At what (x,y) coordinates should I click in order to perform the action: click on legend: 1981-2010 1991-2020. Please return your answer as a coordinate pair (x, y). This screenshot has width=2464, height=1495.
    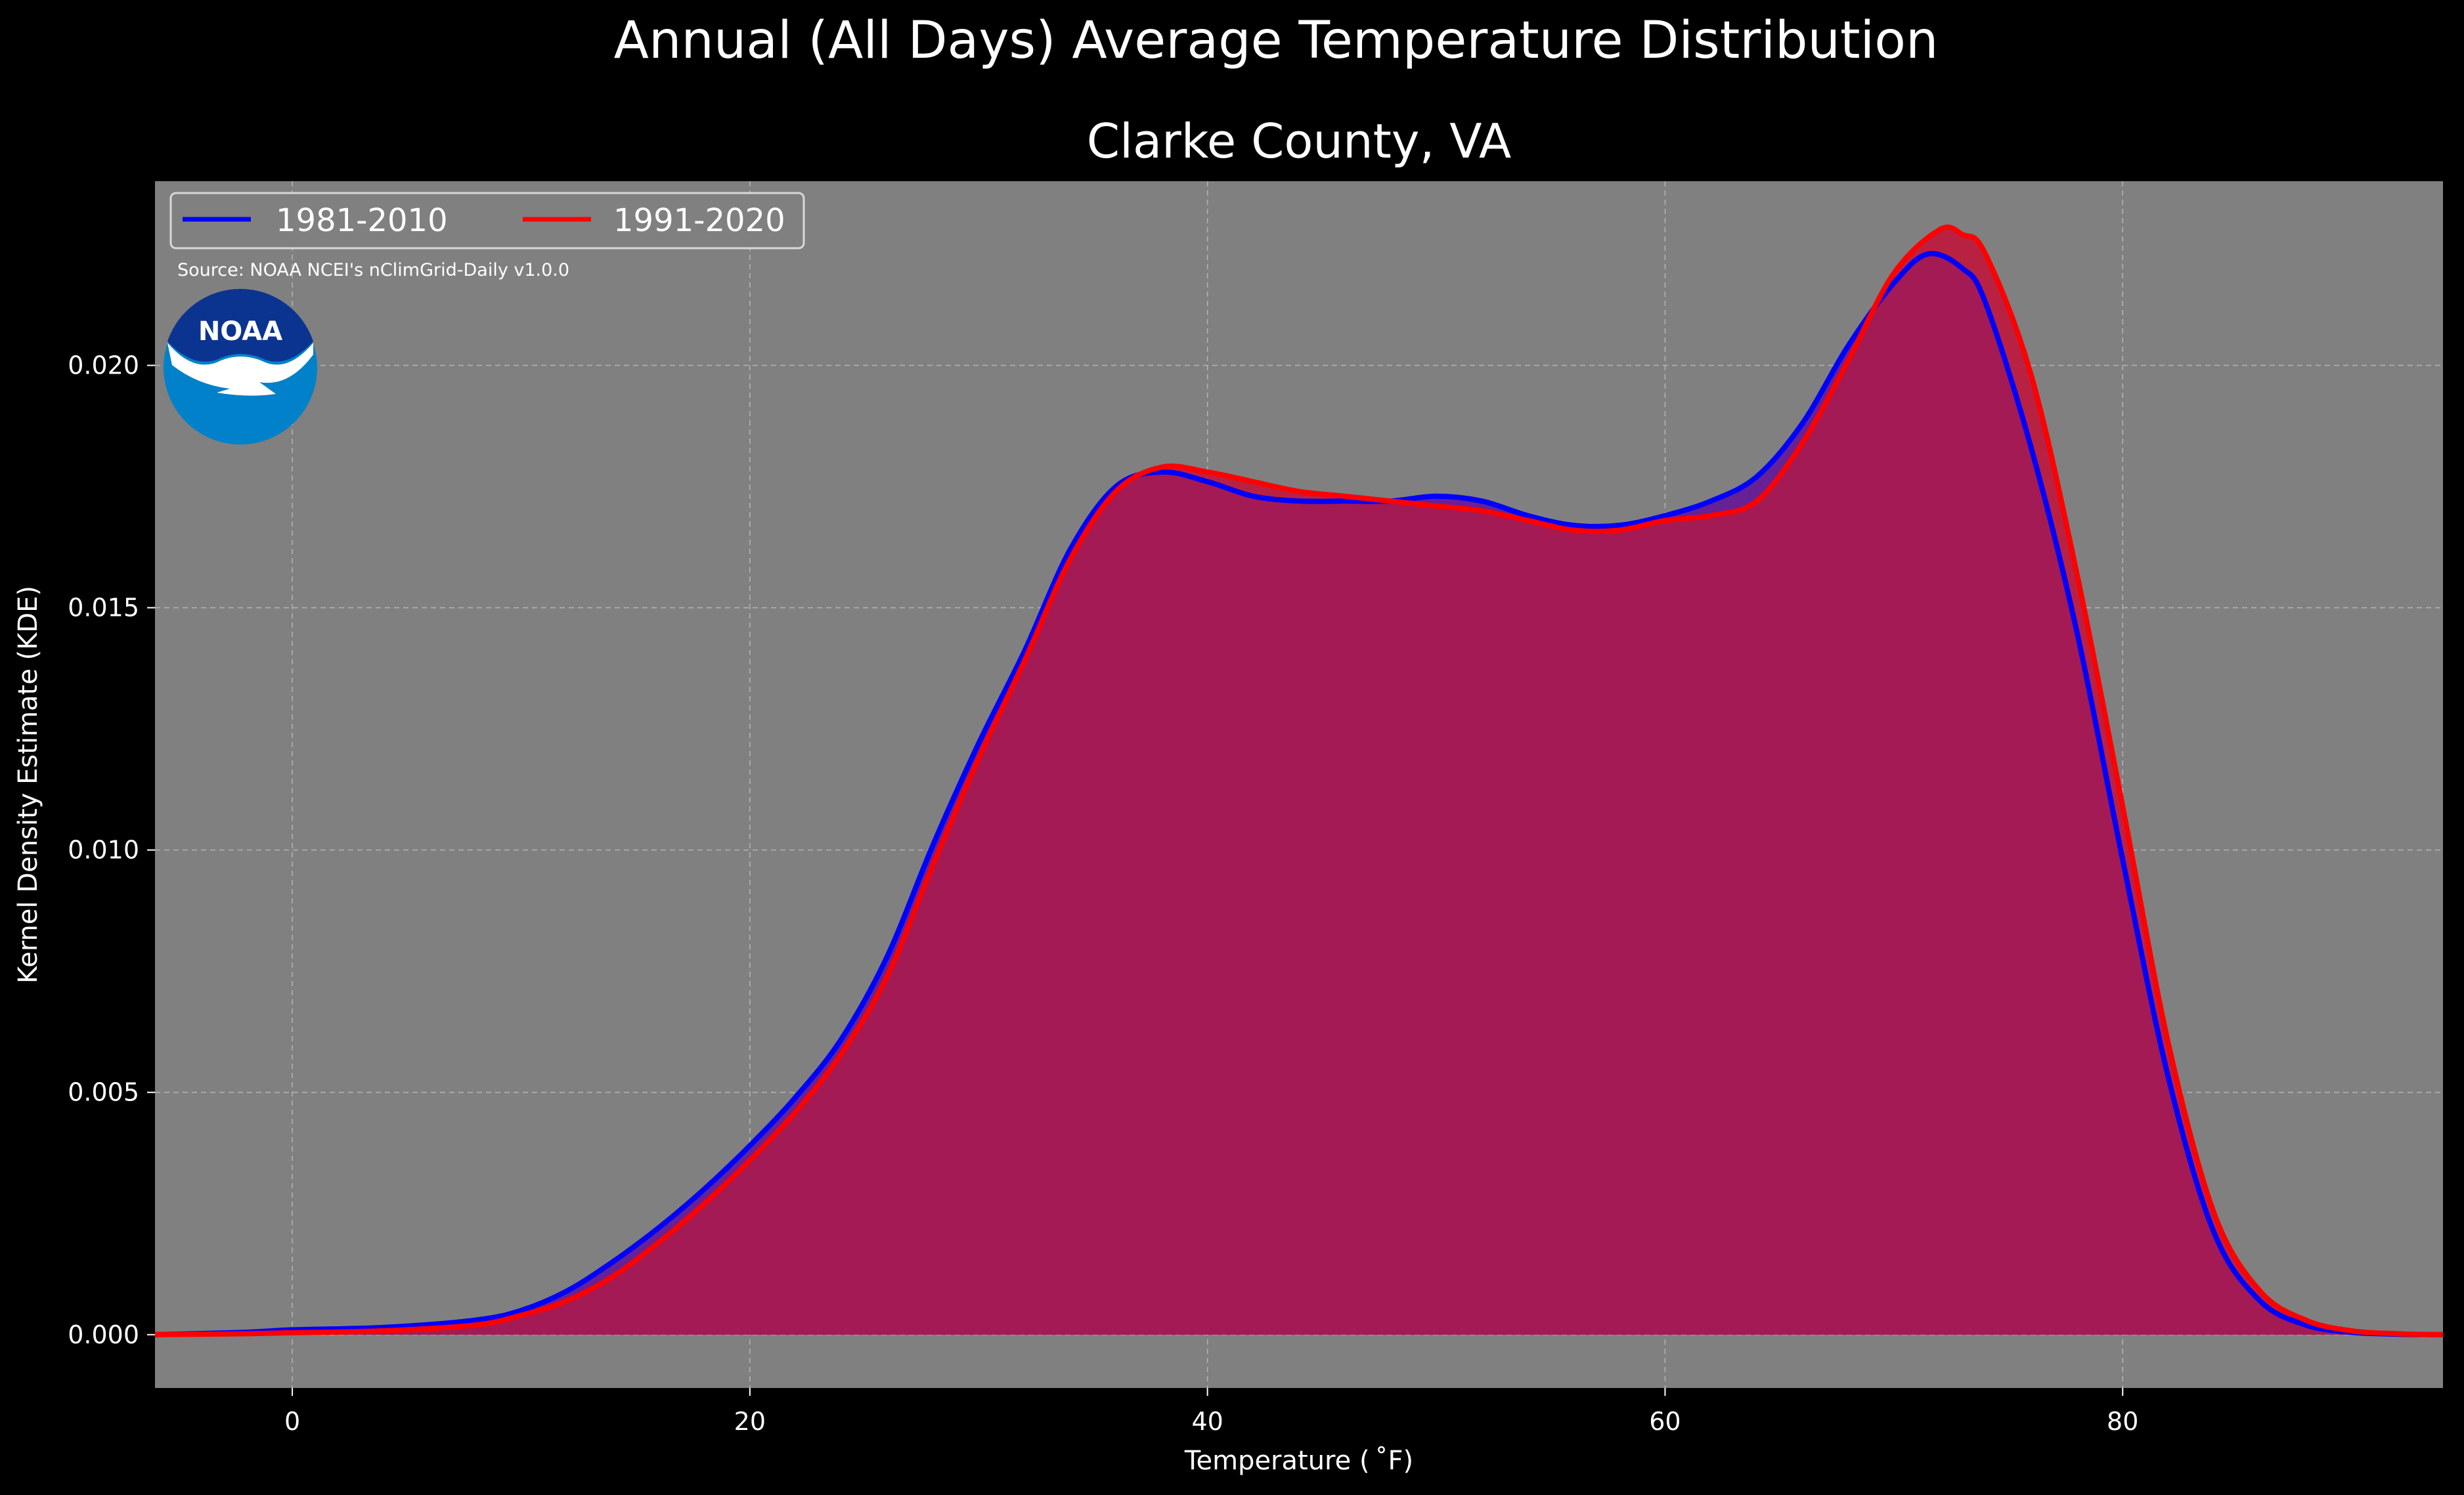
    Looking at the image, I should click on (487, 220).